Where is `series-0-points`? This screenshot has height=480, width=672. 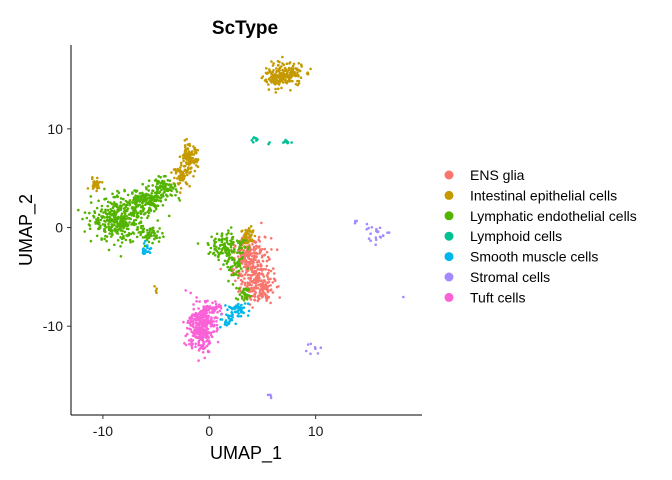
series-0-points is located at coordinates (250, 265).